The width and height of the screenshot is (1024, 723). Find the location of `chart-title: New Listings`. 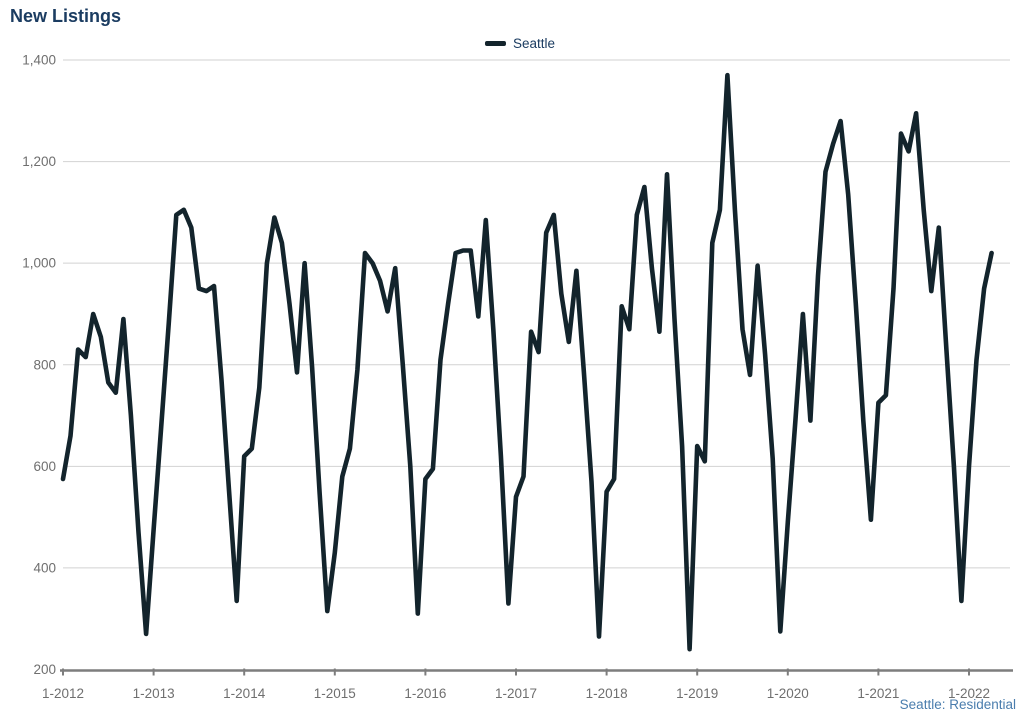

chart-title: New Listings is located at coordinates (66, 16).